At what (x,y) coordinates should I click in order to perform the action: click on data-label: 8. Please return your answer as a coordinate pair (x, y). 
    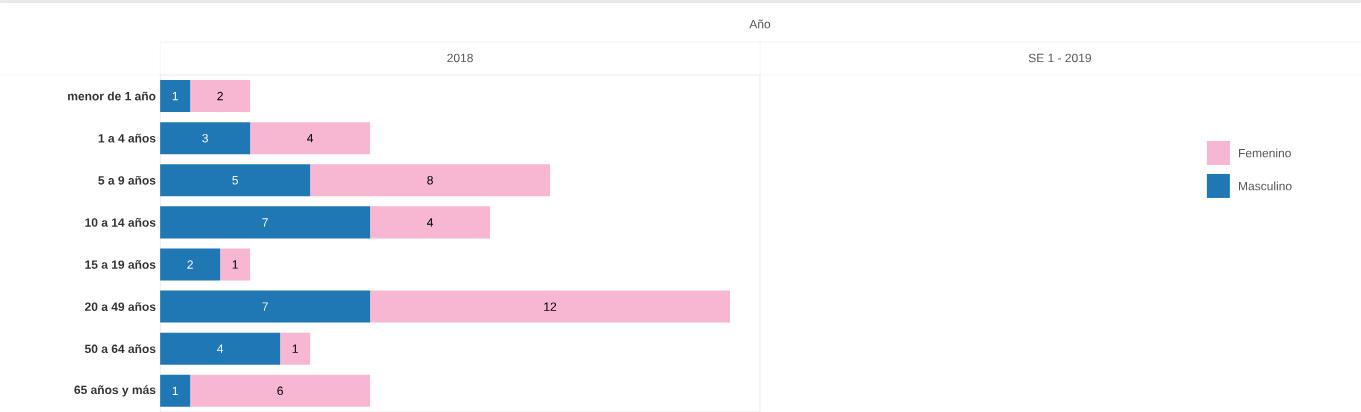
    Looking at the image, I should click on (430, 180).